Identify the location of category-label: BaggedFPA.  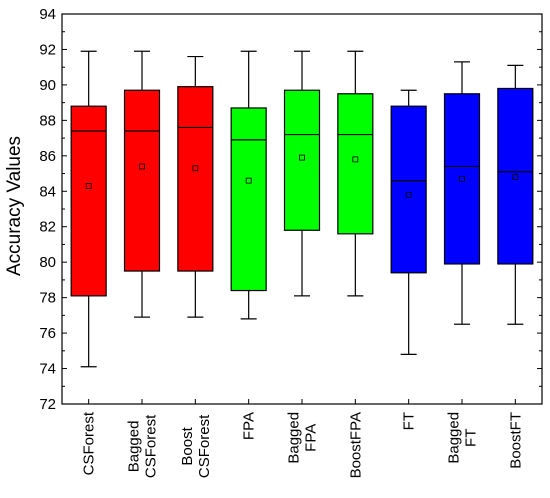
(303, 438).